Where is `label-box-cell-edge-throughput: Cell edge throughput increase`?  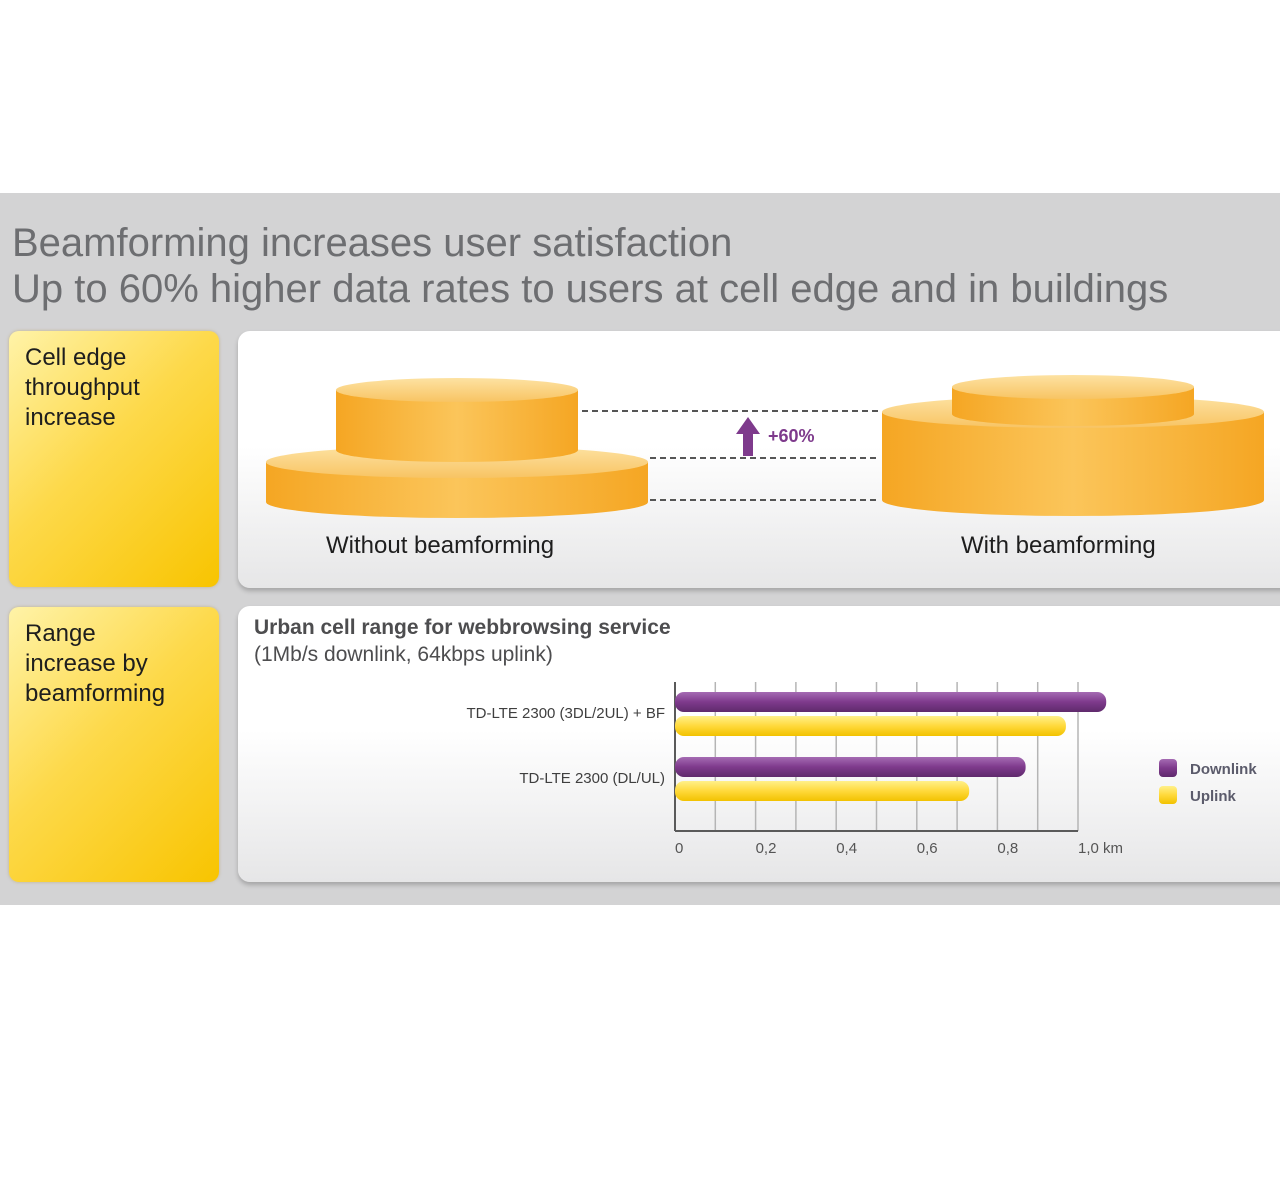
label-box-cell-edge-throughput: Cell edge throughput increase is located at coordinates (114, 459).